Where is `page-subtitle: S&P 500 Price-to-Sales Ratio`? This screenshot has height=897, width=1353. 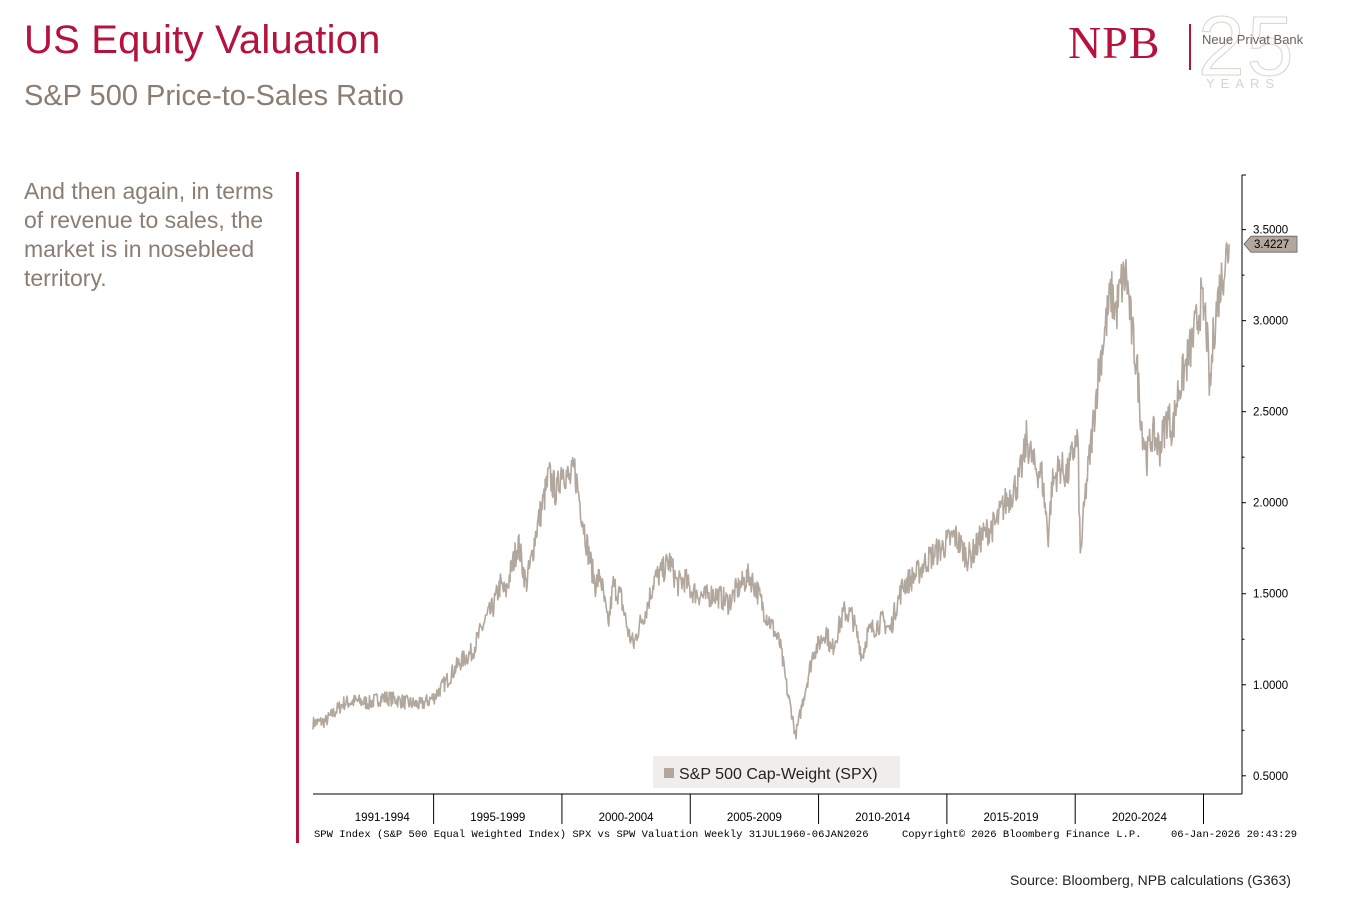 page-subtitle: S&P 500 Price-to-Sales Ratio is located at coordinates (214, 96).